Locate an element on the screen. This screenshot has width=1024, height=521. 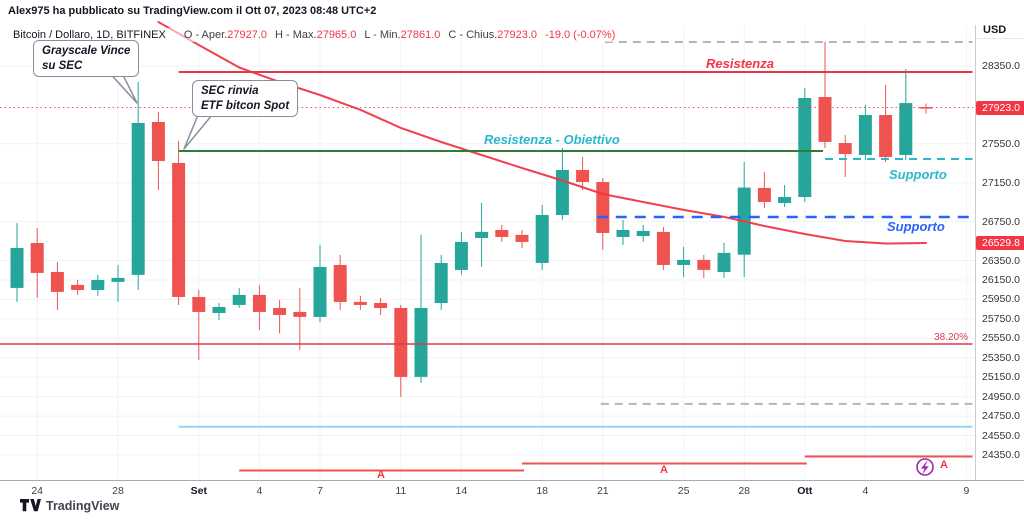
price-tick: 24750.0 is located at coordinates (1001, 416).